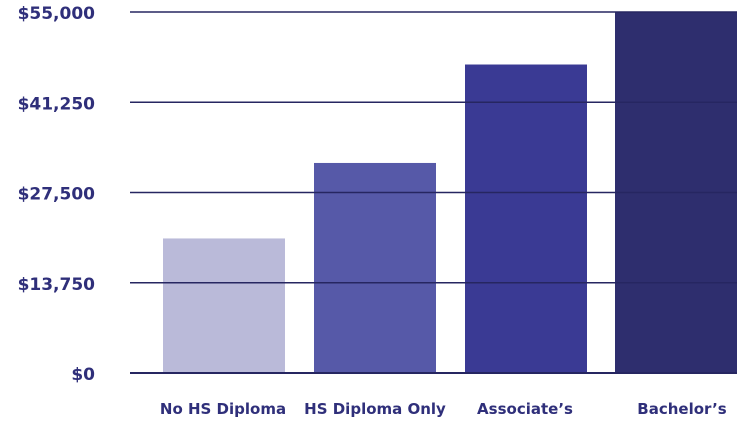 The height and width of the screenshot is (424, 737). Describe the element at coordinates (223, 409) in the screenshot. I see `x-tick-label: No HS Diploma` at that location.